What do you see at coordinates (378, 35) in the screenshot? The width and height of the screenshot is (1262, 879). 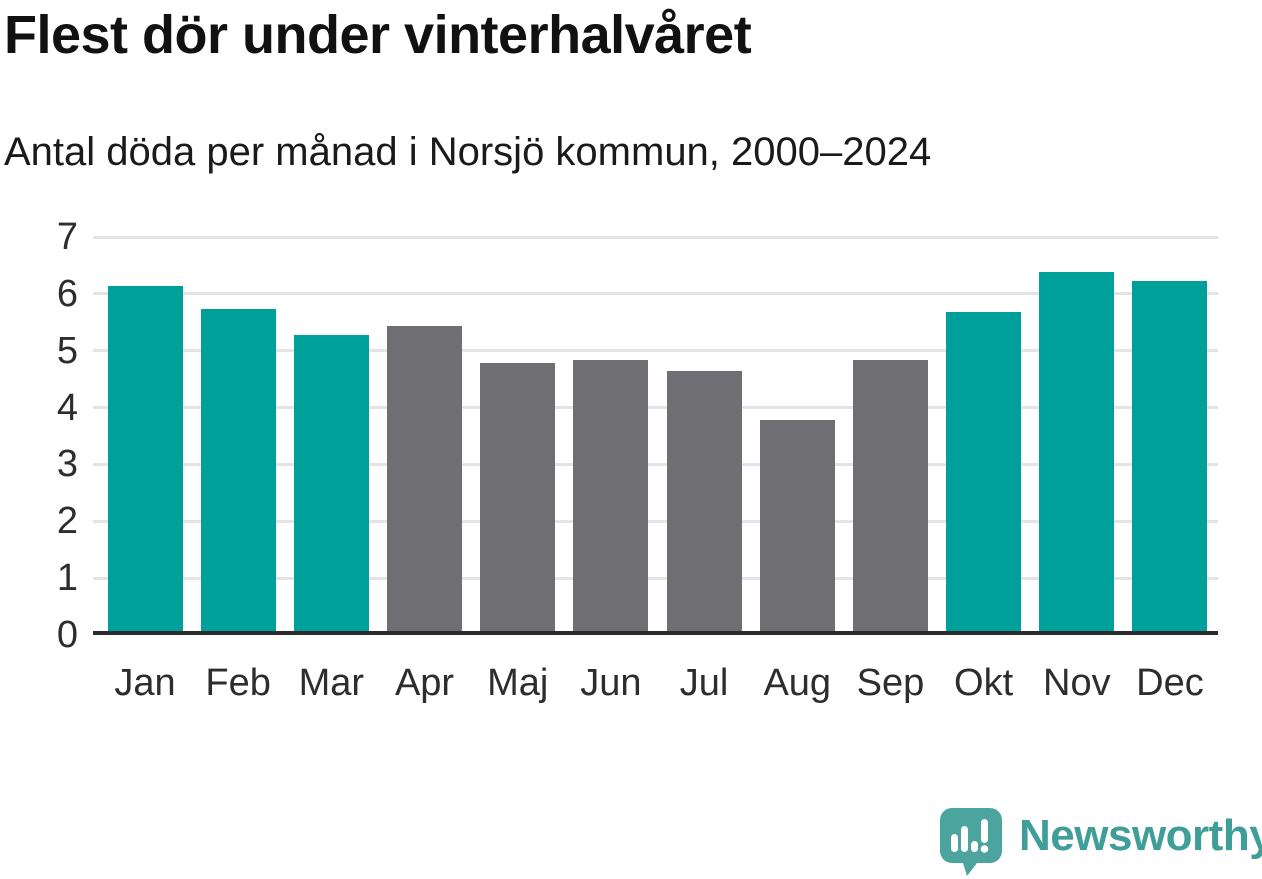 I see `chart-title: Flest dör under vinterhalvåret` at bounding box center [378, 35].